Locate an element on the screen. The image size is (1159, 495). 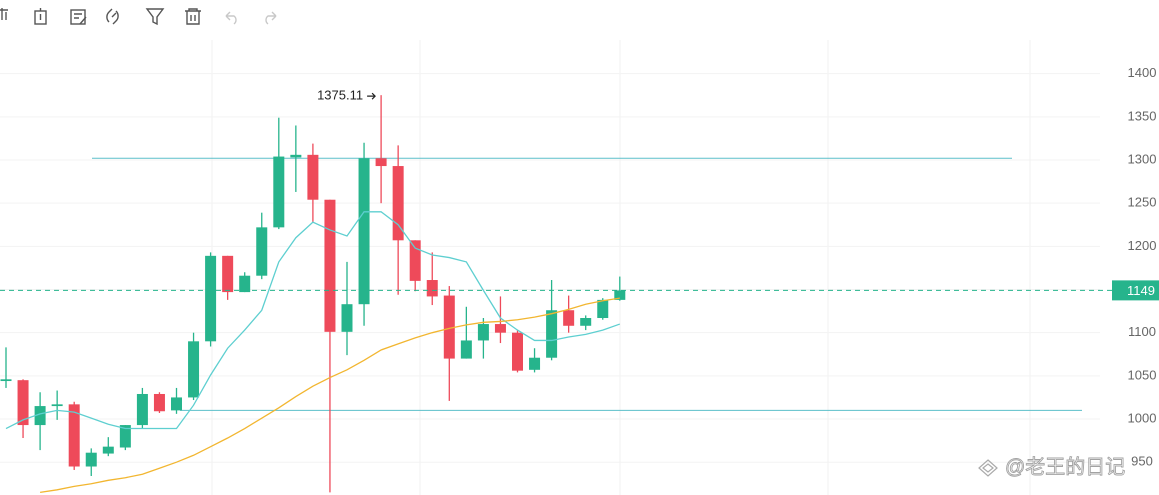
annotation-arrow is located at coordinates (371, 96).